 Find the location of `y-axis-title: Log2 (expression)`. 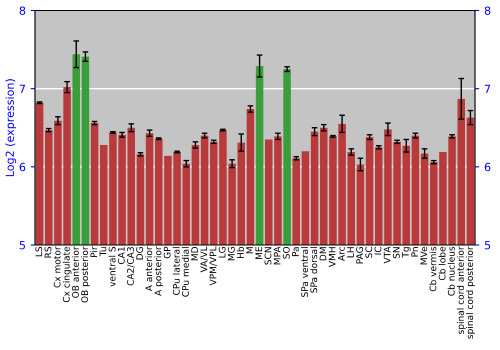

y-axis-title: Log2 (expression) is located at coordinates (10, 127).